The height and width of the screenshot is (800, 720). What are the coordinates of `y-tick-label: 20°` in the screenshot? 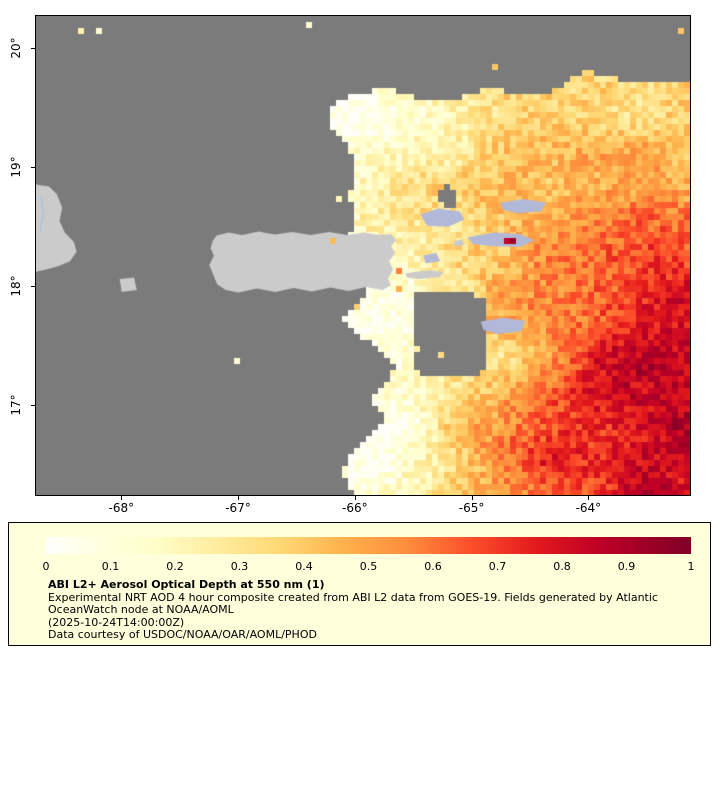 It's located at (16, 48).